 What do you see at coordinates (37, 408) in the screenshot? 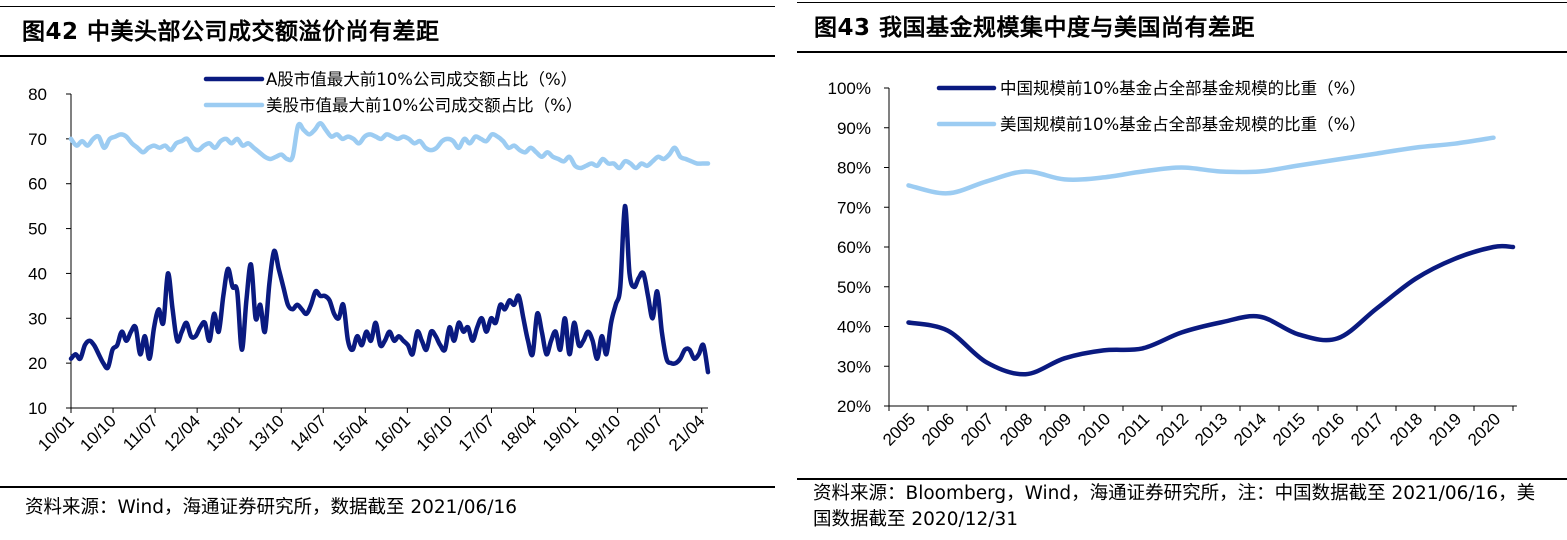
I see `y-tick-label: 10` at bounding box center [37, 408].